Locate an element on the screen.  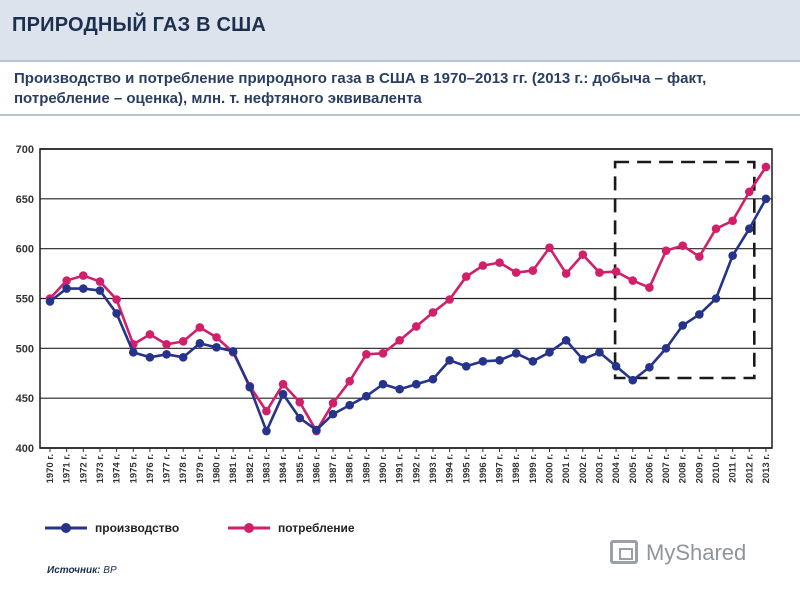
x-tick-label: 1970 г. is located at coordinates (50, 468).